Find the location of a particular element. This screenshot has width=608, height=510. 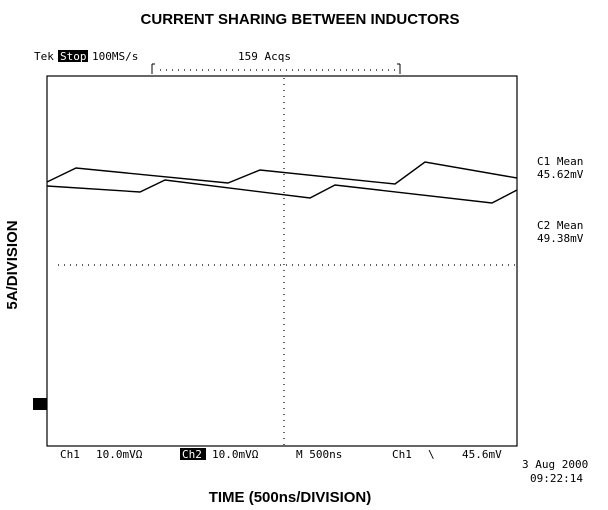

time: 09:22:14 is located at coordinates (556, 478).